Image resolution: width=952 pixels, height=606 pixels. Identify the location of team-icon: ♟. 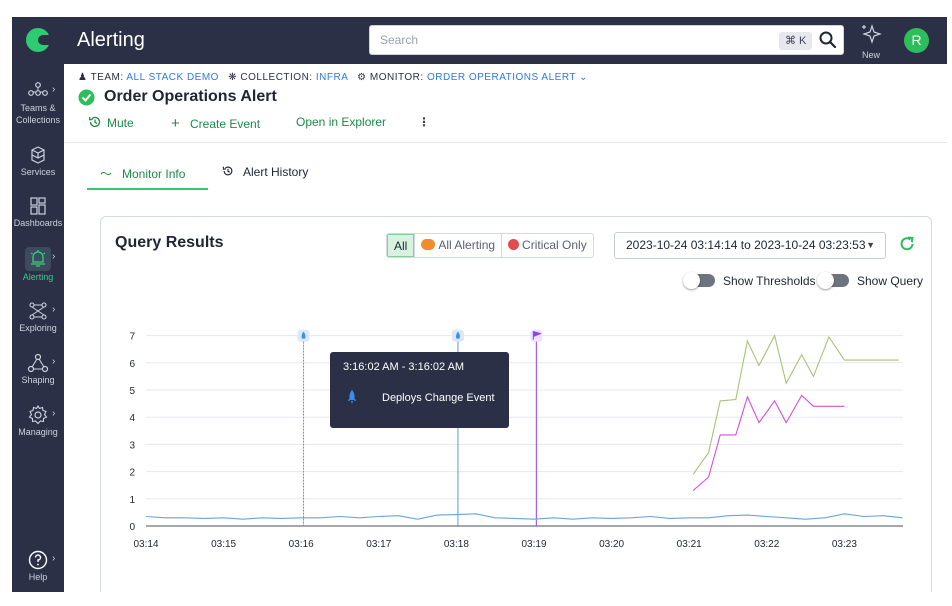
(83, 77).